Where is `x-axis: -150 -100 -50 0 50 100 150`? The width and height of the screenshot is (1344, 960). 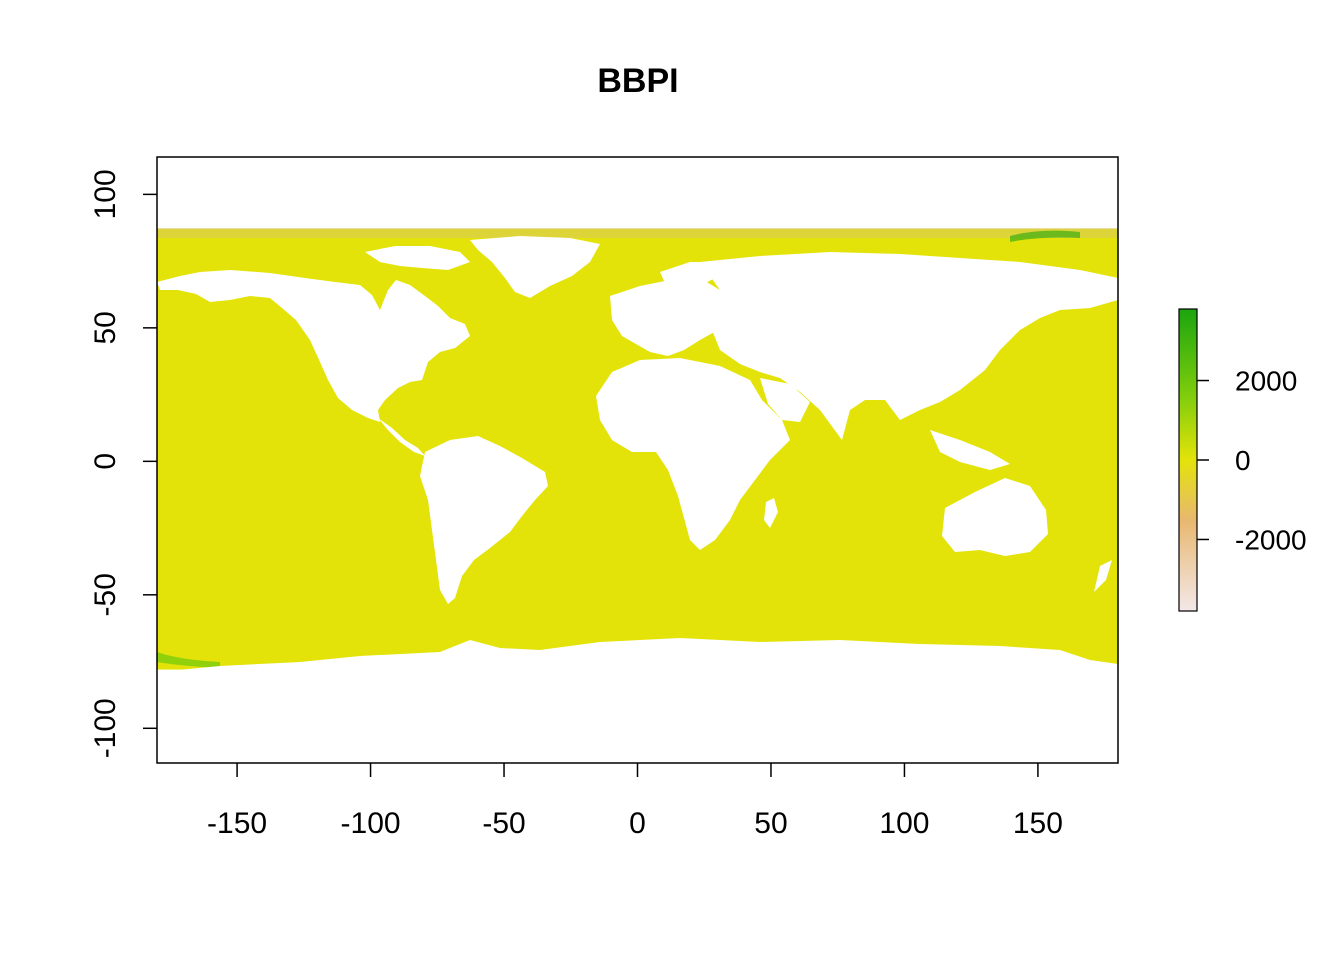 x-axis: -150 -100 -50 0 50 100 150 is located at coordinates (635, 801).